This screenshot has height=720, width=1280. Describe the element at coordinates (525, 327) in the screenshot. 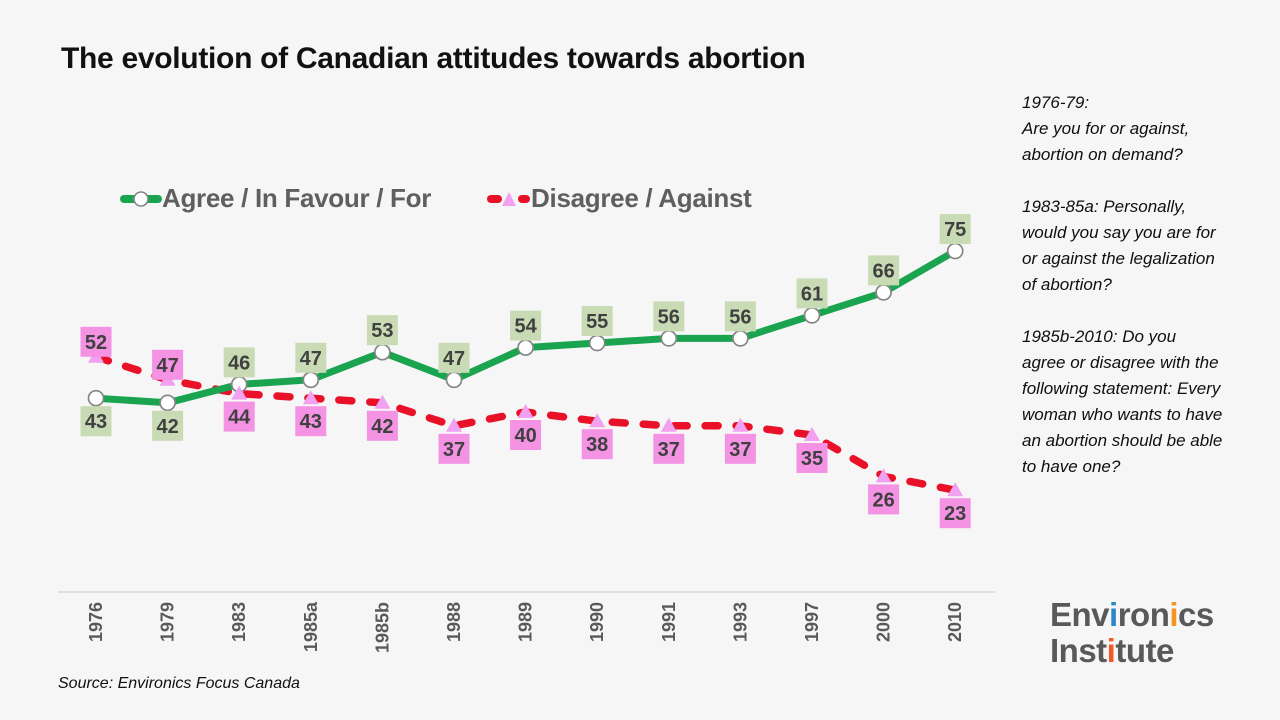

I see `svg-text: 54` at that location.